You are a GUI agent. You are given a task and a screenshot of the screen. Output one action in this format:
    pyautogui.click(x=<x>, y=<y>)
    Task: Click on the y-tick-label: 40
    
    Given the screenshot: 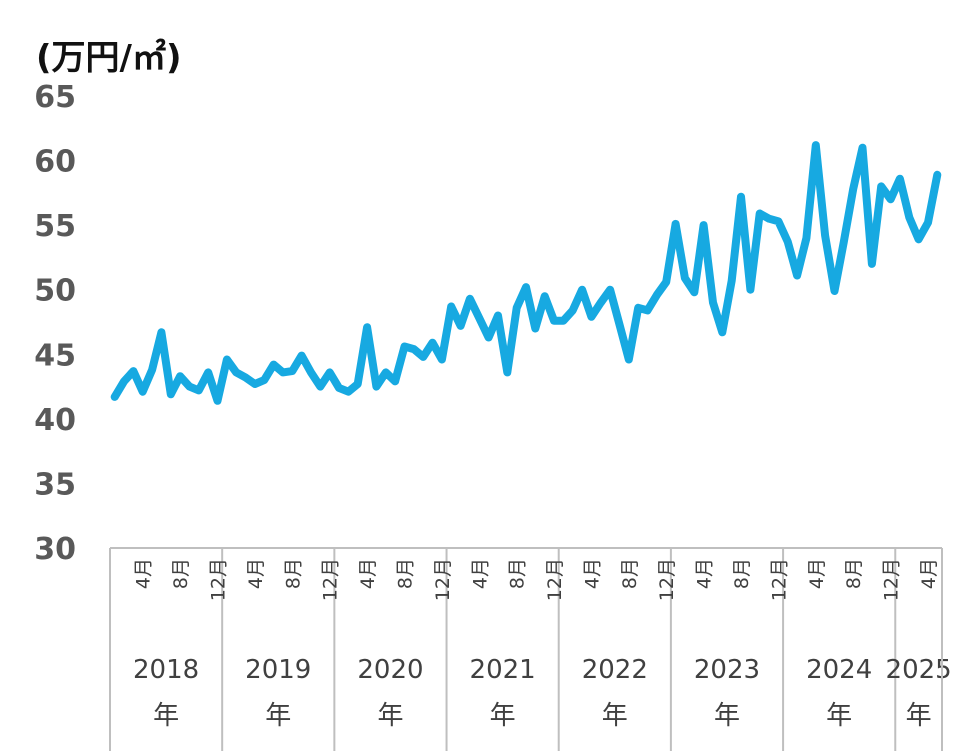 What is the action you would take?
    pyautogui.click(x=55, y=420)
    